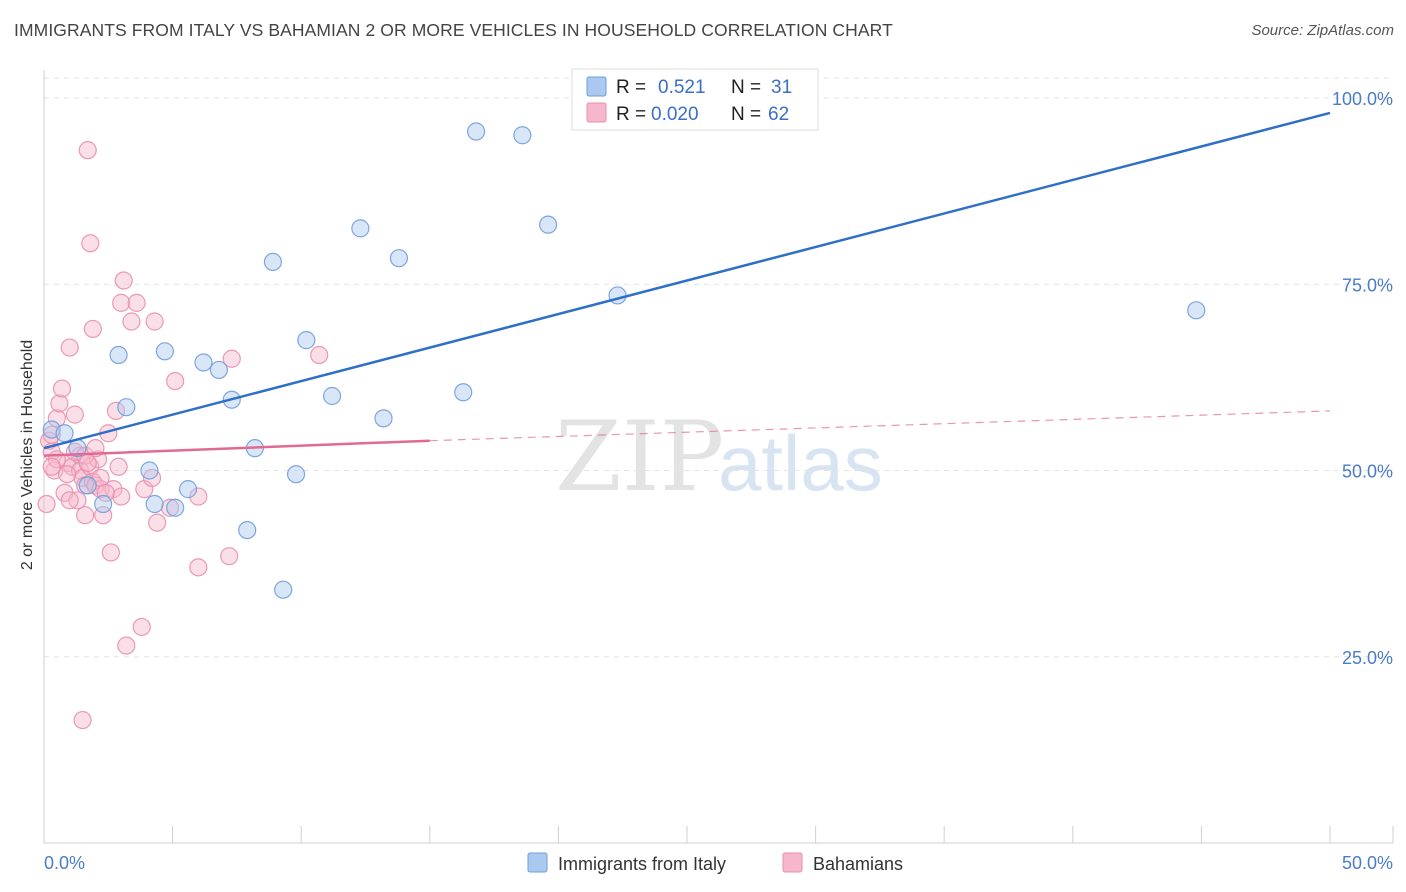 The height and width of the screenshot is (892, 1406). Describe the element at coordinates (746, 87) in the screenshot. I see `stats-n-label-italy: N =` at that location.